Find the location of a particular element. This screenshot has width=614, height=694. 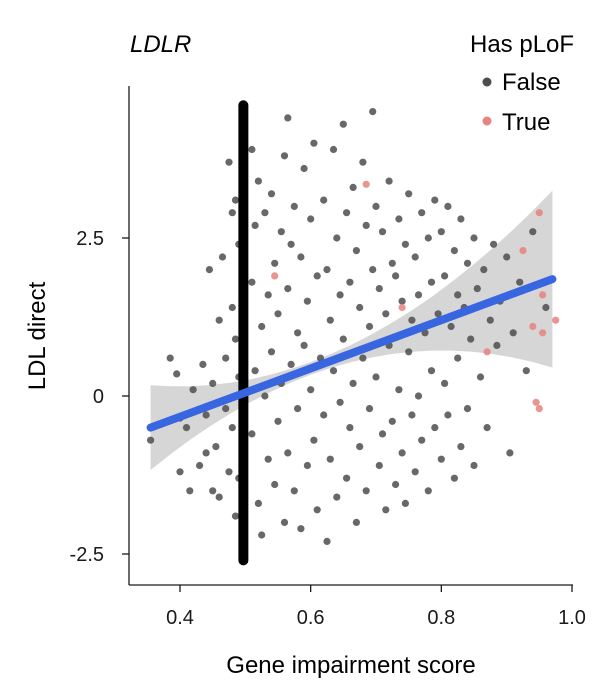

x-axis-ticks: 0.4 0.6 0.8 1.0 is located at coordinates (376, 607).